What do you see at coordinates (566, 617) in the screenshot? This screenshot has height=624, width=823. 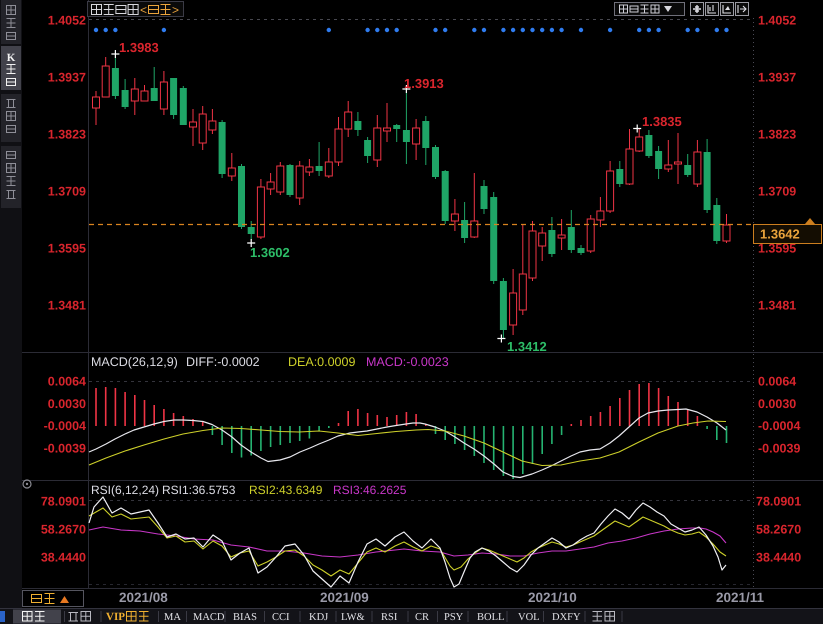 I see `svg-text: DXFY` at bounding box center [566, 617].